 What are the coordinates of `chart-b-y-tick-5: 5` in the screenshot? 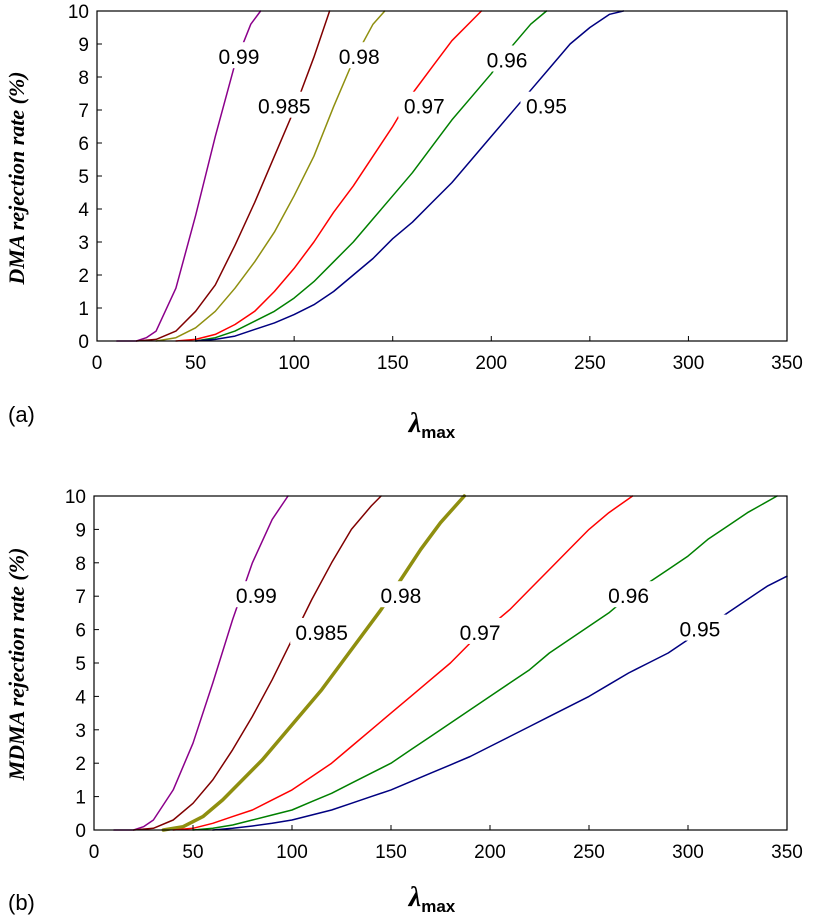 It's located at (80, 664).